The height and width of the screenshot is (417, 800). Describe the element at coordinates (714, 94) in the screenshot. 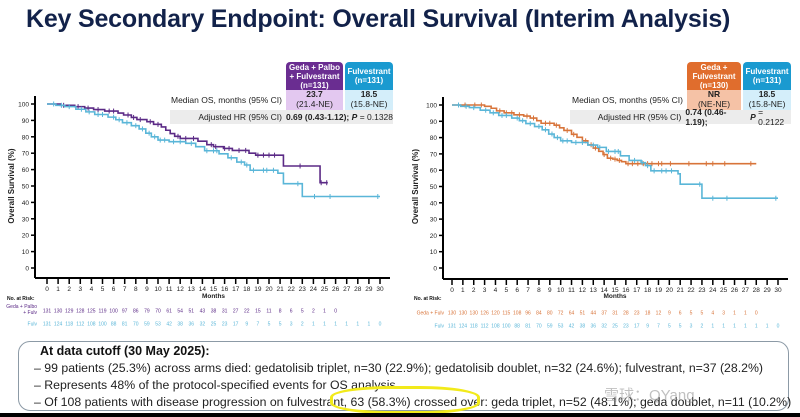

I see `median-value: NR` at that location.